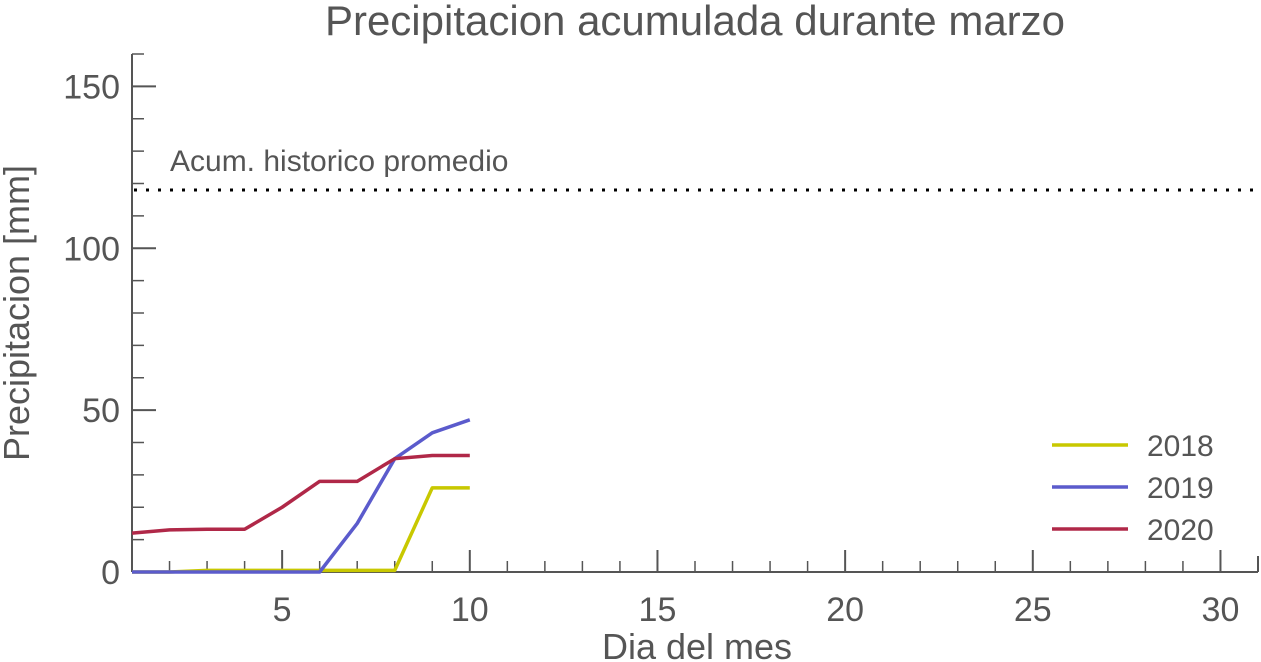  What do you see at coordinates (658, 610) in the screenshot?
I see `x-tick-label: 15` at bounding box center [658, 610].